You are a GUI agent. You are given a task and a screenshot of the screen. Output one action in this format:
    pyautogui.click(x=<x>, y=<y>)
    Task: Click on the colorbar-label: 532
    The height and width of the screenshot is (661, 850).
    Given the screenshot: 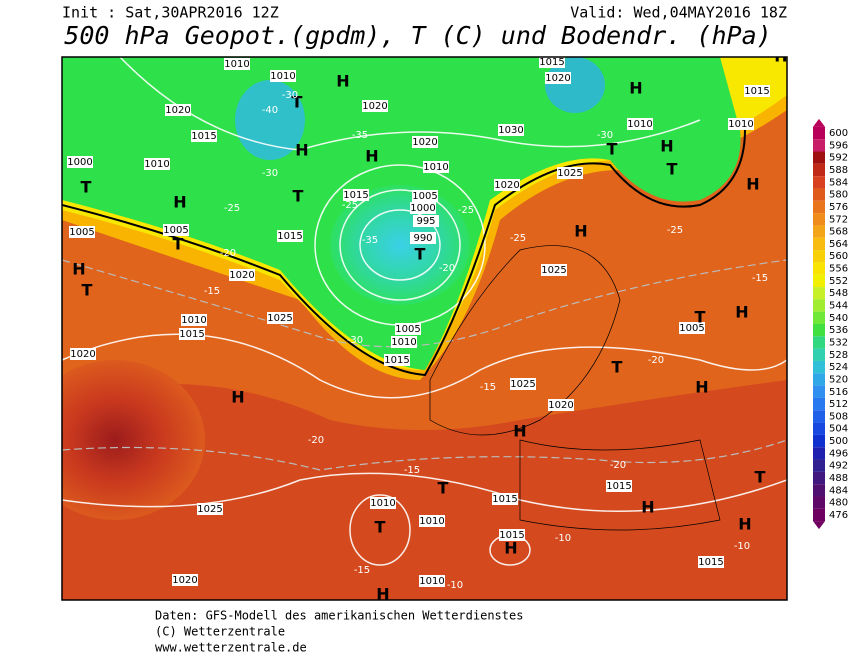 What is the action you would take?
    pyautogui.click(x=838, y=342)
    